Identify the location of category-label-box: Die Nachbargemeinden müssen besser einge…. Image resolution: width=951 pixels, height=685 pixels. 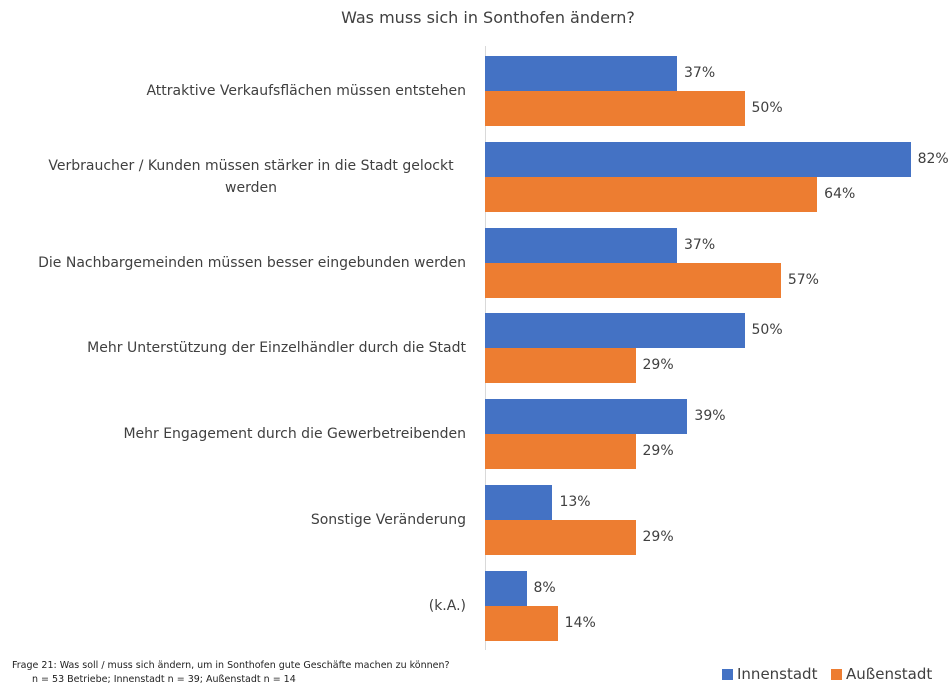
(233, 263).